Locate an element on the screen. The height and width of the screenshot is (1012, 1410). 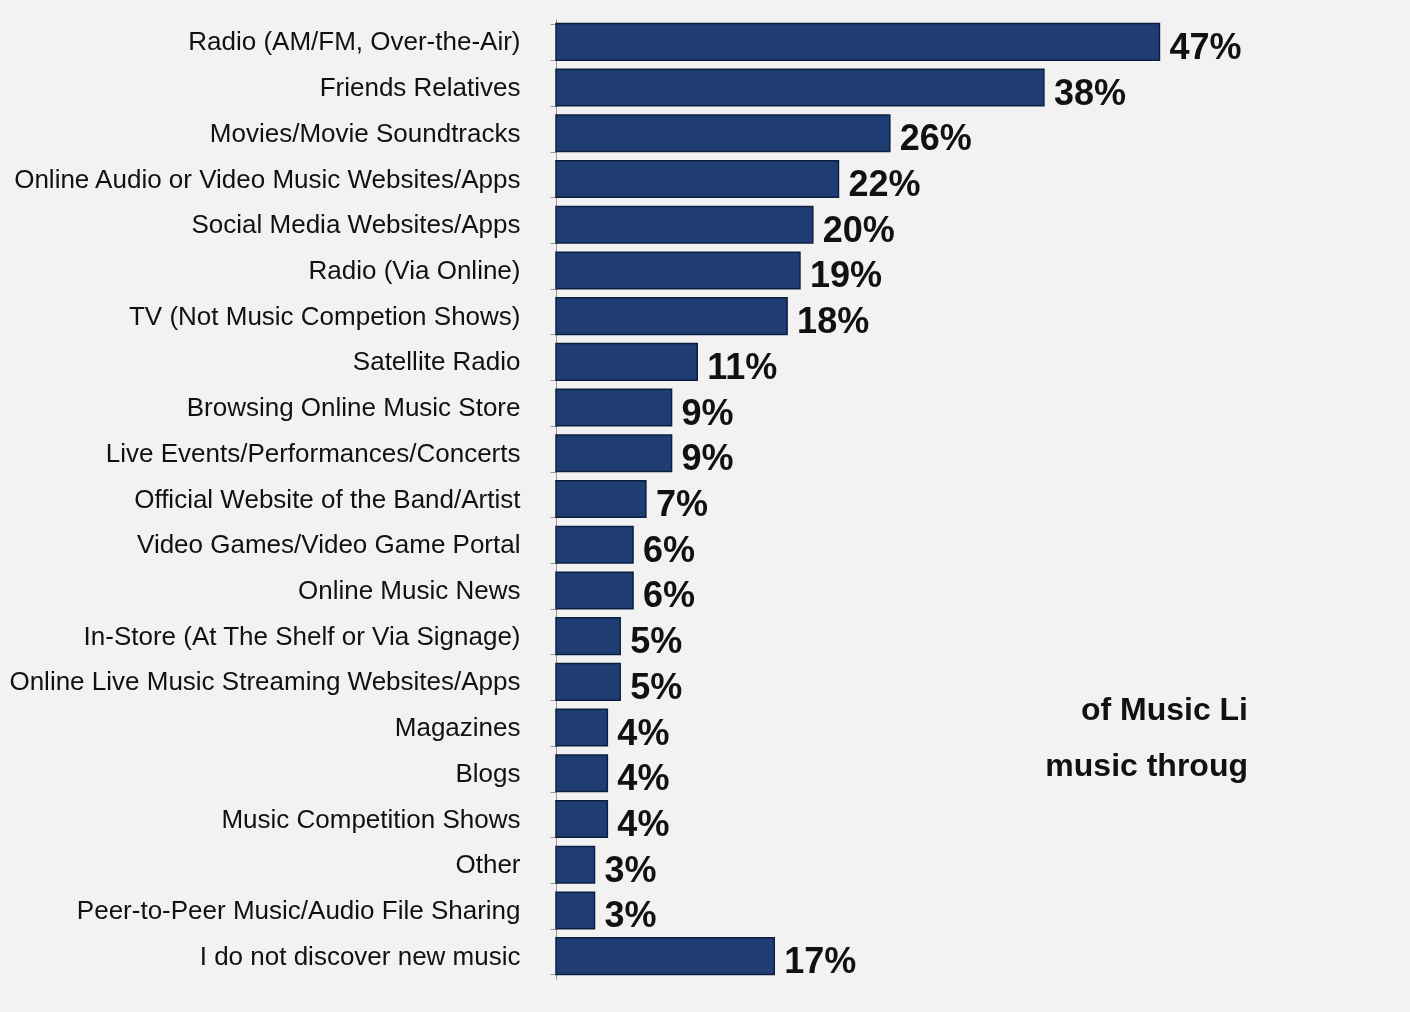
y-tick-label: Music Competition Shows is located at coordinates (371, 818).